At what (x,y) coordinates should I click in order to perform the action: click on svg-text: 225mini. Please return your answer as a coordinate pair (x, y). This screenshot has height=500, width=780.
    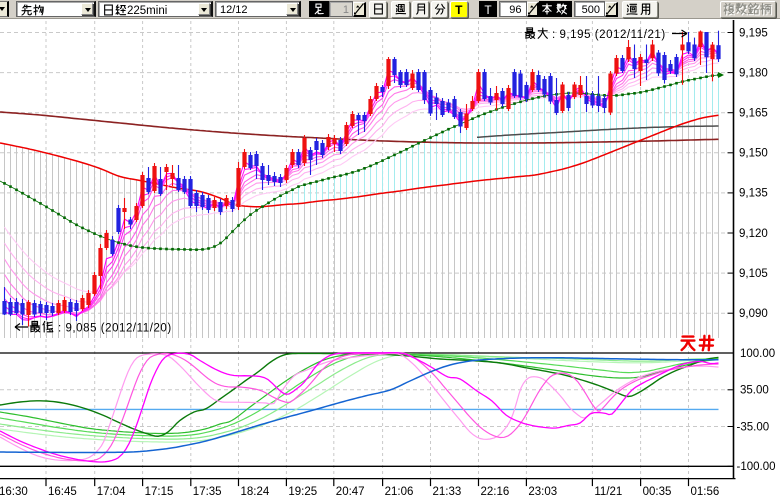
    Looking at the image, I should click on (147, 11).